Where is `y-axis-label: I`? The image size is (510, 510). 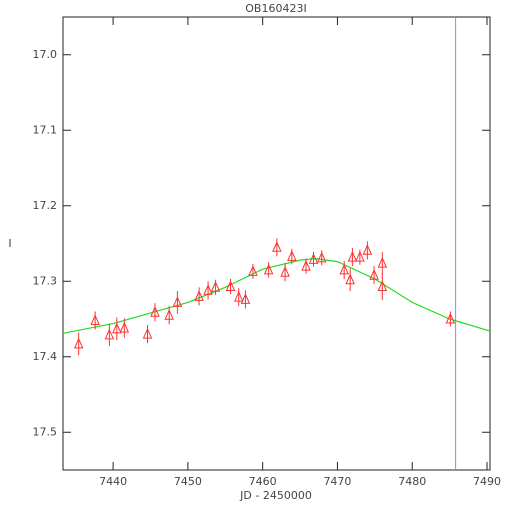 y-axis-label: I is located at coordinates (9, 243).